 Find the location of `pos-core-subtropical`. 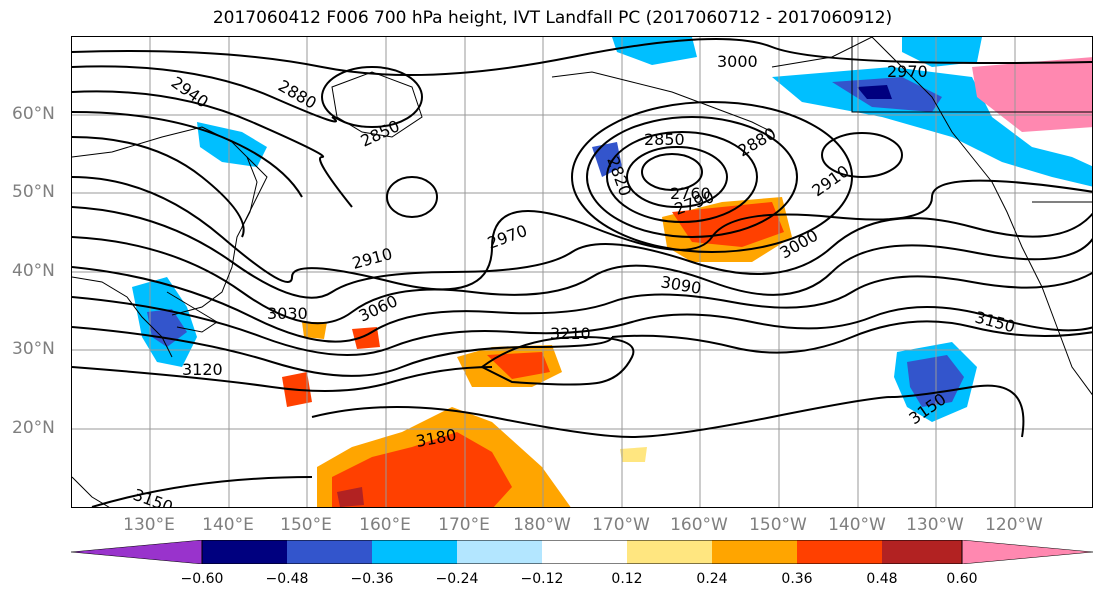

pos-core-subtropical is located at coordinates (518, 365).